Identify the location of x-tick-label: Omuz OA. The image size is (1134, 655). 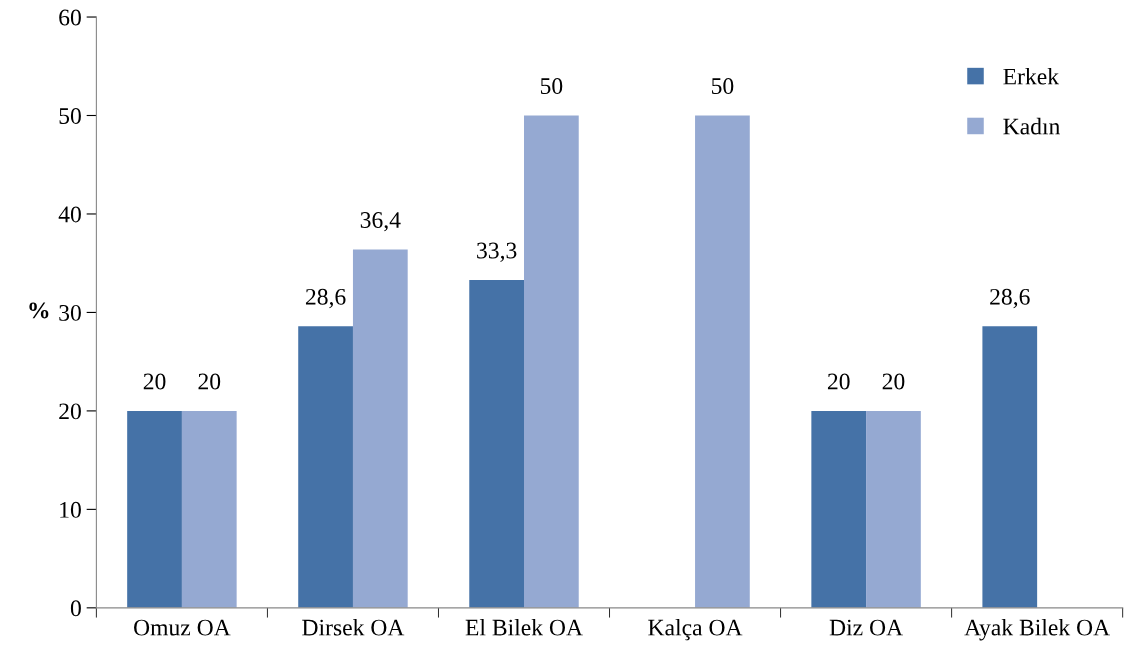
(182, 627).